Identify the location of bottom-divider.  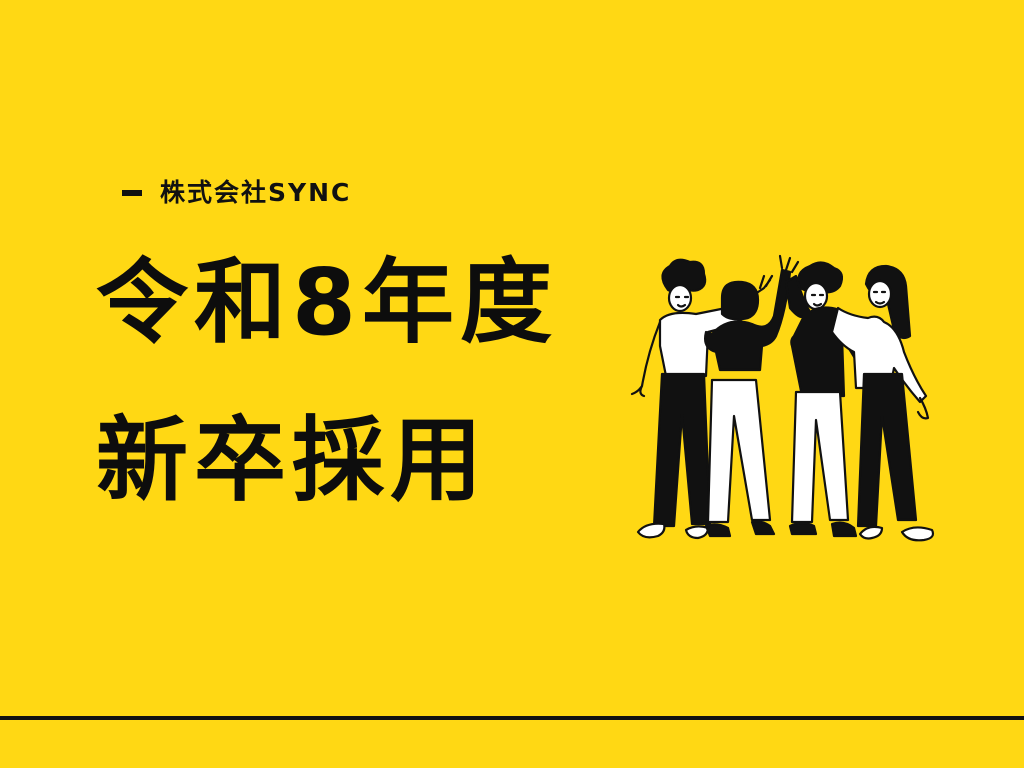
(512, 718).